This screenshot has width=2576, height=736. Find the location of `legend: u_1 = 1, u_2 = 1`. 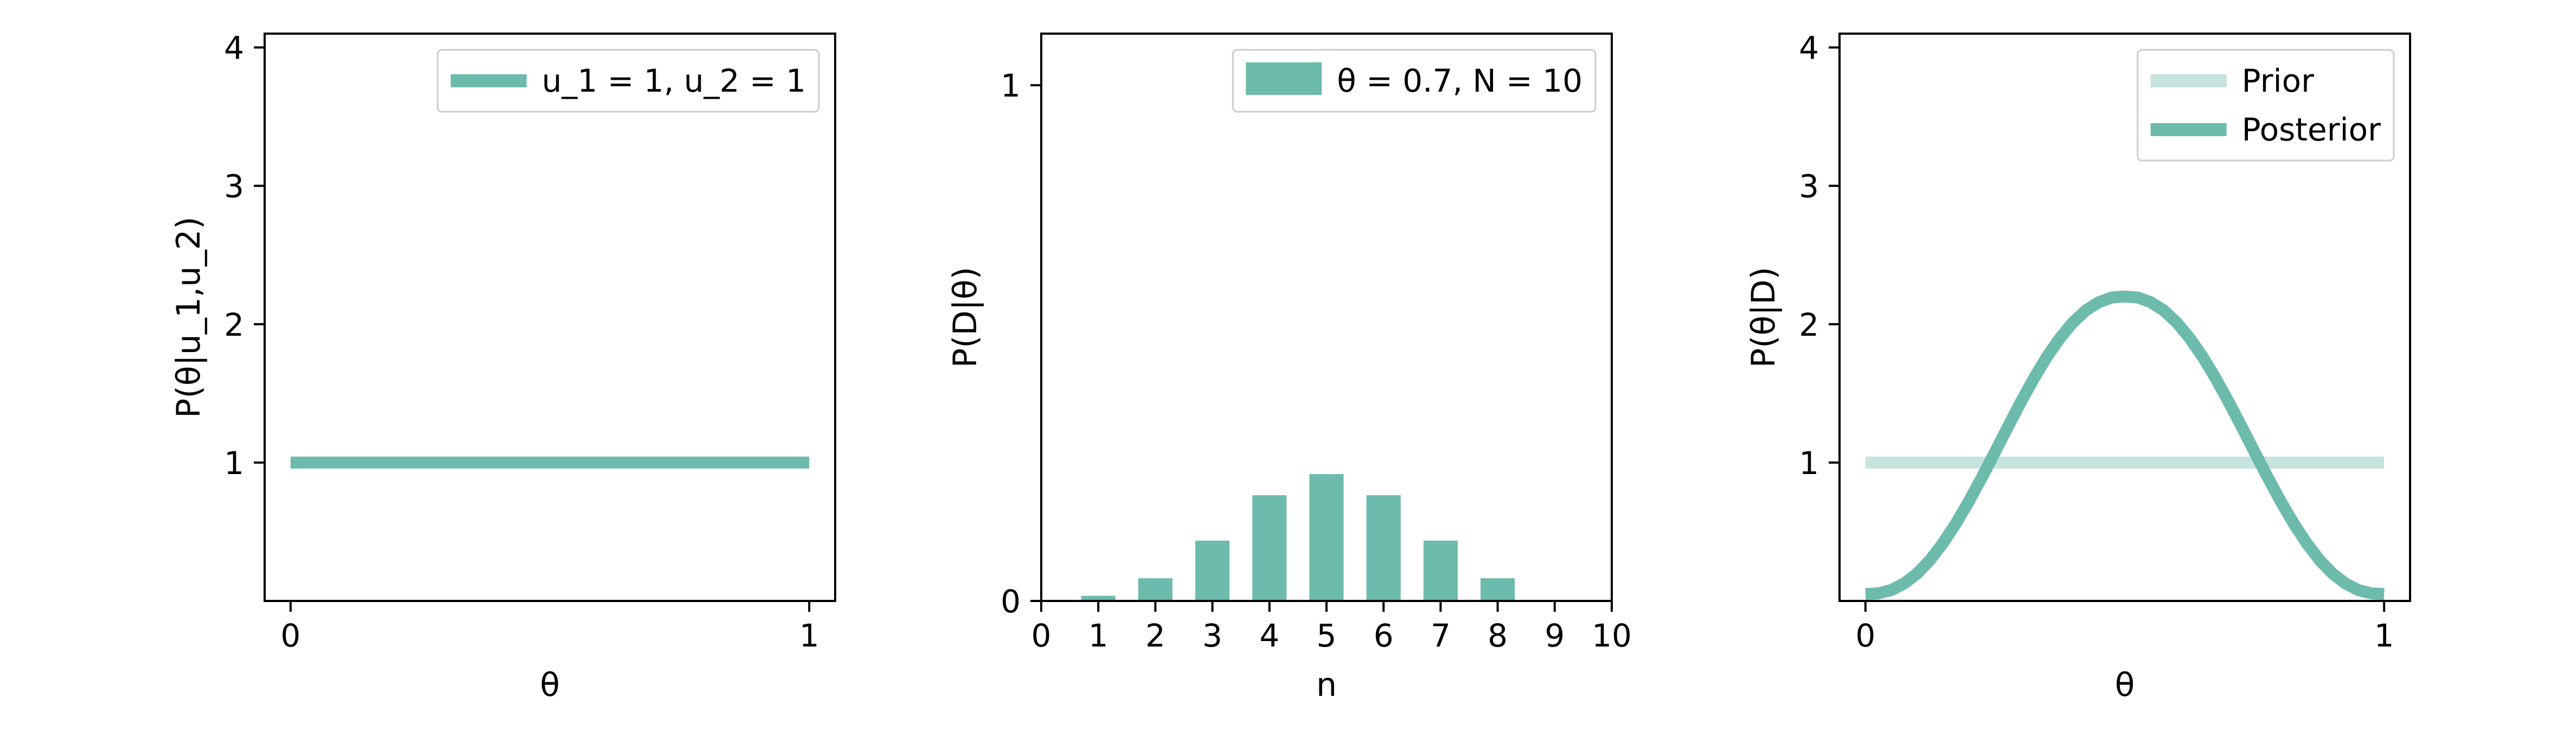

legend: u_1 = 1, u_2 = 1 is located at coordinates (628, 81).